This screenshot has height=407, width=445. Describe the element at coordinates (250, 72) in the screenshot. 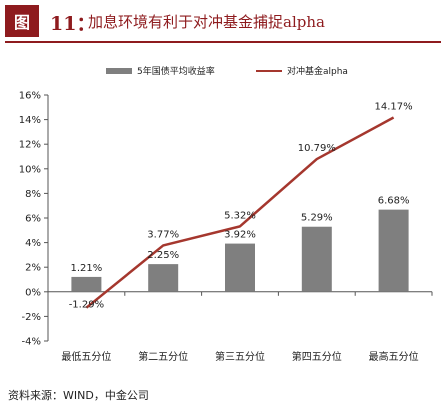

I see `chart-legend: 5年国债平均收益率 对冲基金alpha` at that location.